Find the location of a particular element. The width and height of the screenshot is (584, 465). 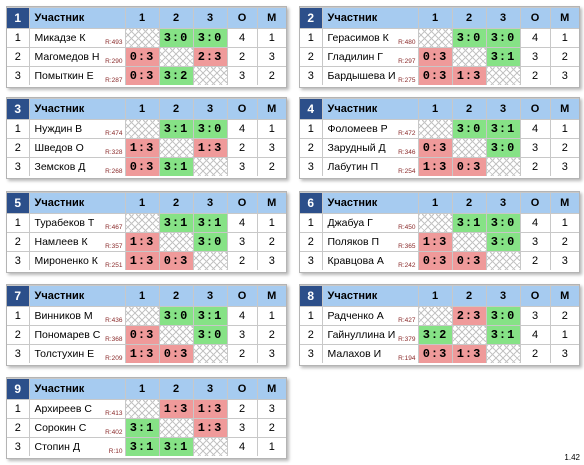

player-name-cell: Джабуа Г R:450 is located at coordinates (370, 223).